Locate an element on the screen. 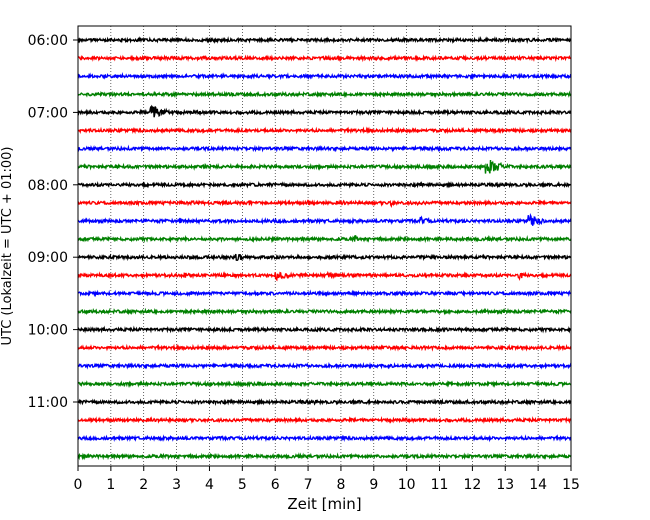  x-tick-label: 6 is located at coordinates (275, 485).